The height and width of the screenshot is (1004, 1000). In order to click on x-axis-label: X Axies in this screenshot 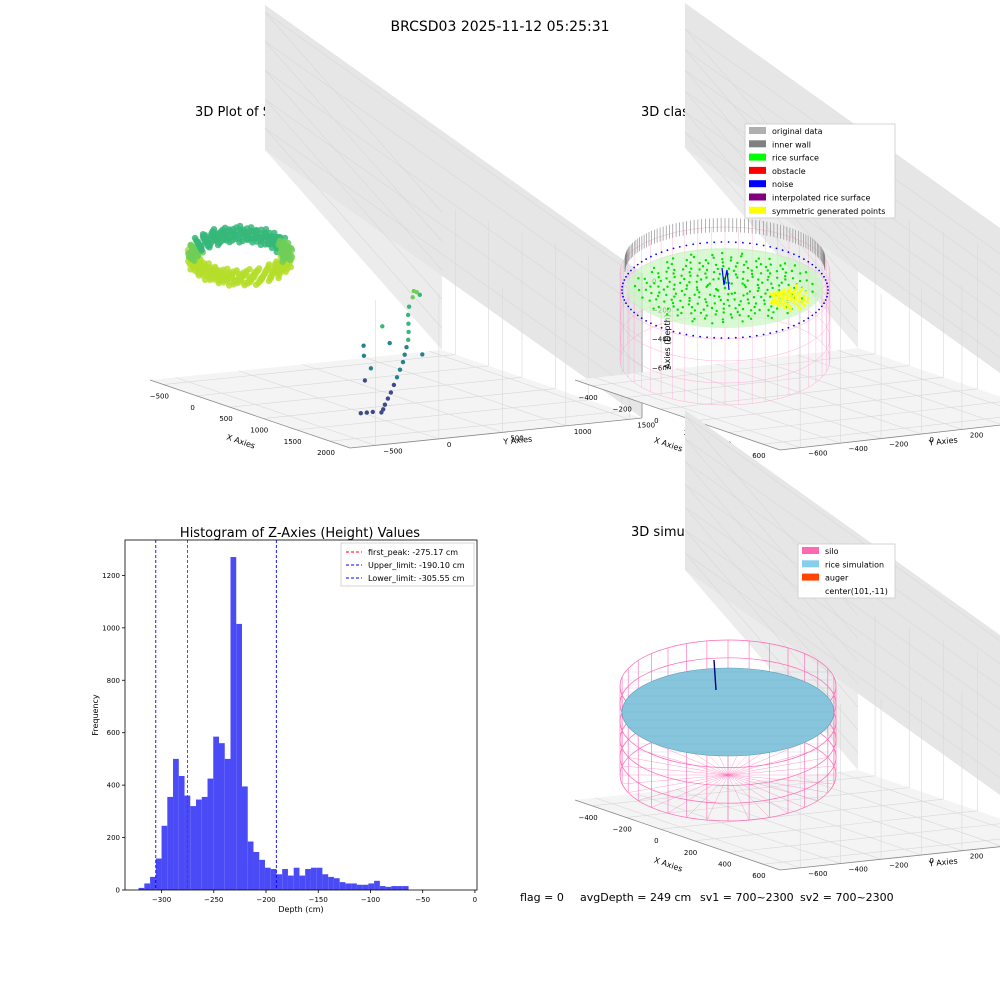, I will do `click(668, 865)`.